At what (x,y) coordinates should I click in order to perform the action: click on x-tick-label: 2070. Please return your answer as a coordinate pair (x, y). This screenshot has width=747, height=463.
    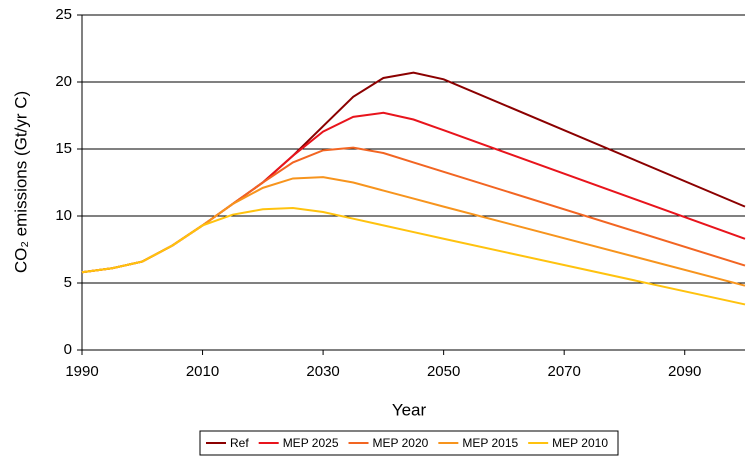
    Looking at the image, I should click on (563, 371).